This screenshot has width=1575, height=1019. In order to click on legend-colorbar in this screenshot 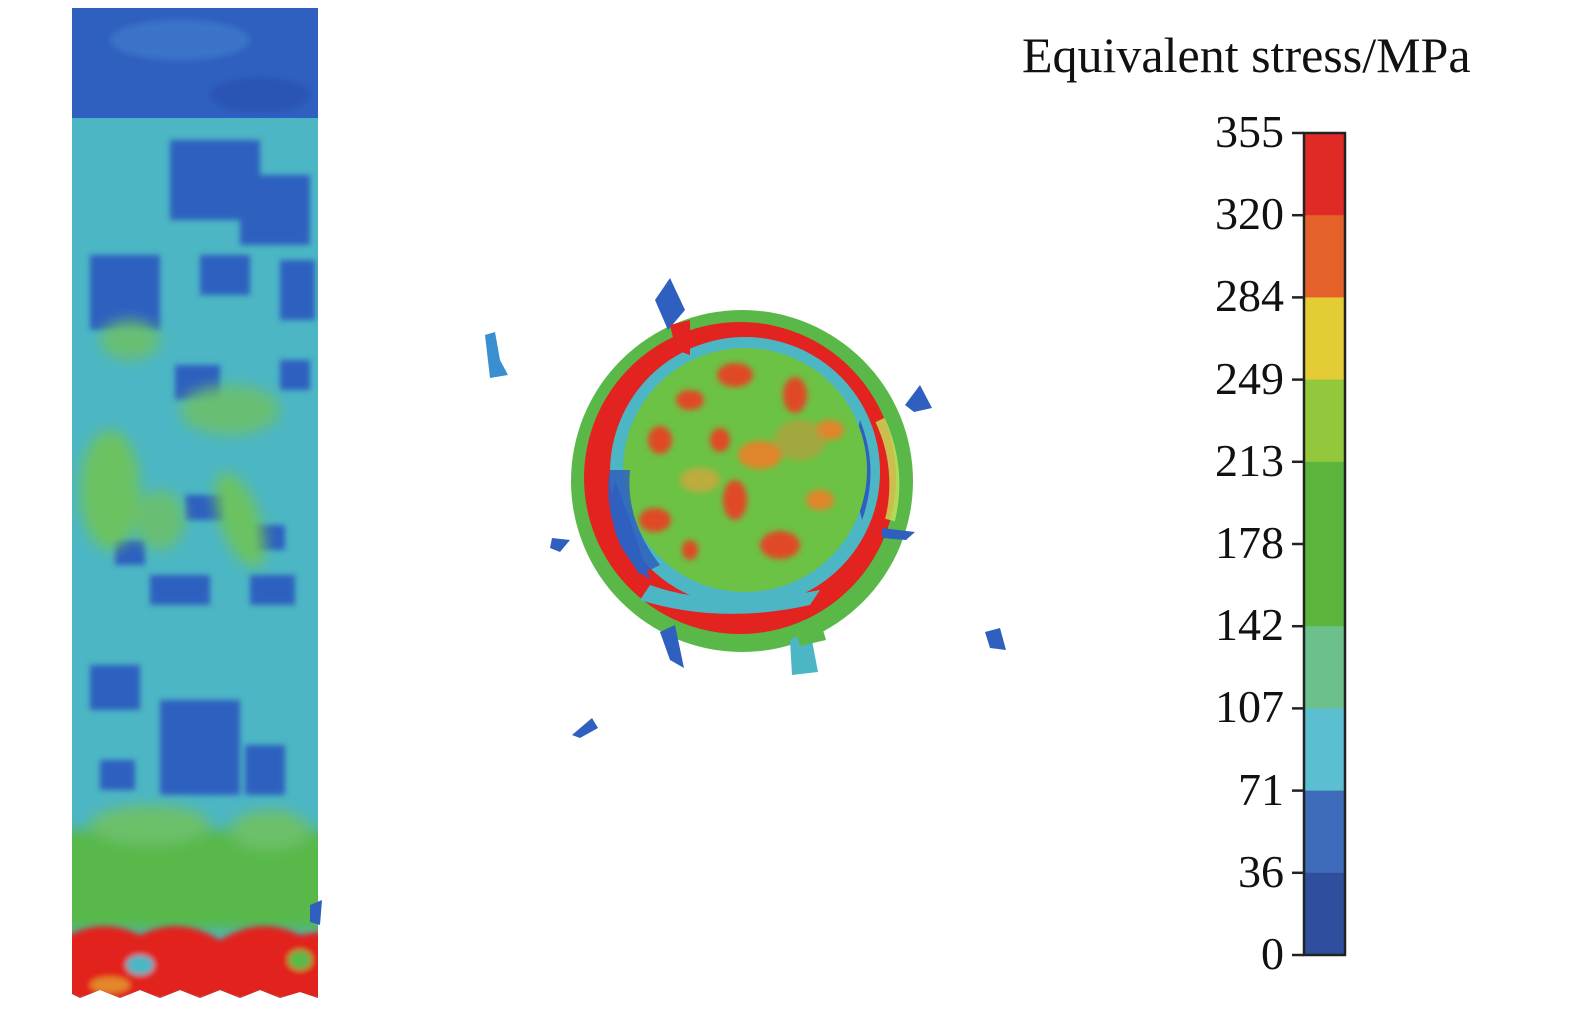, I will do `click(1319, 544)`.